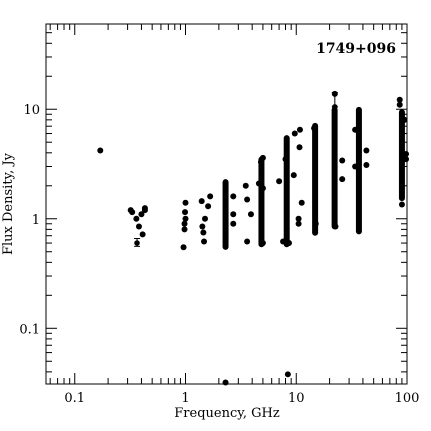 The height and width of the screenshot is (431, 431). Describe the element at coordinates (227, 413) in the screenshot. I see `x-axis-title: Frequency, GHz` at that location.